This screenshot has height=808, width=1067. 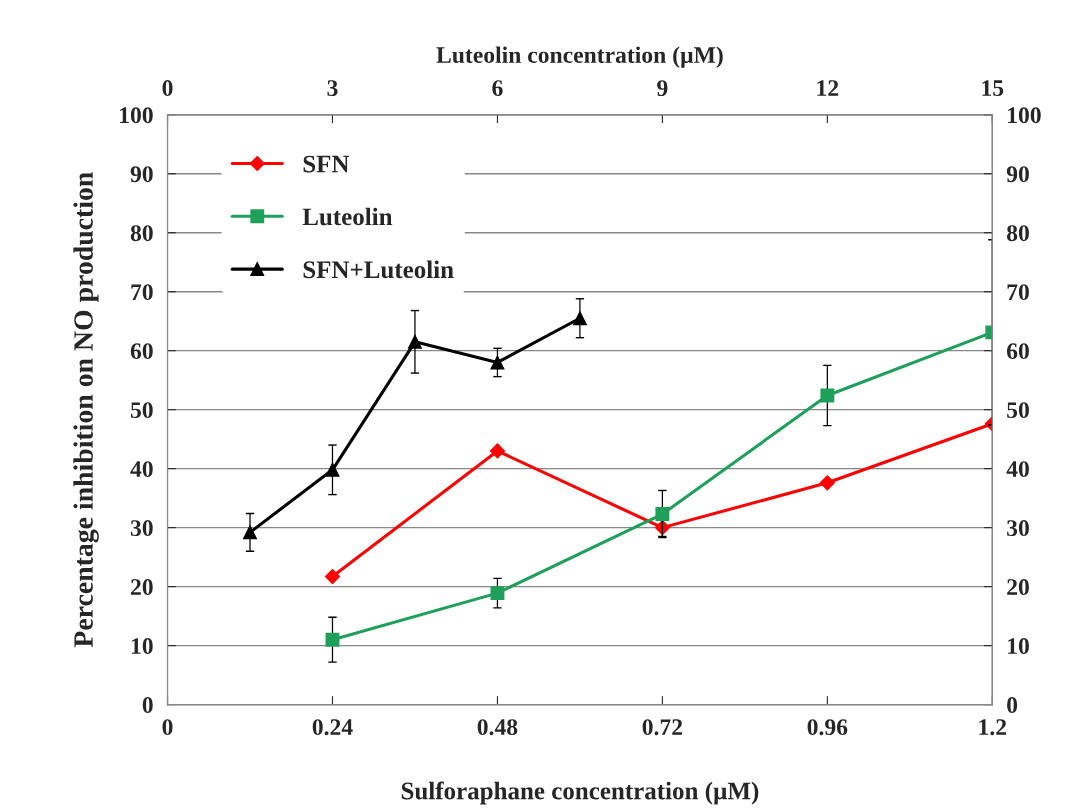 What do you see at coordinates (580, 793) in the screenshot?
I see `x-axis-title: Sulforaphane concentration (µM)` at bounding box center [580, 793].